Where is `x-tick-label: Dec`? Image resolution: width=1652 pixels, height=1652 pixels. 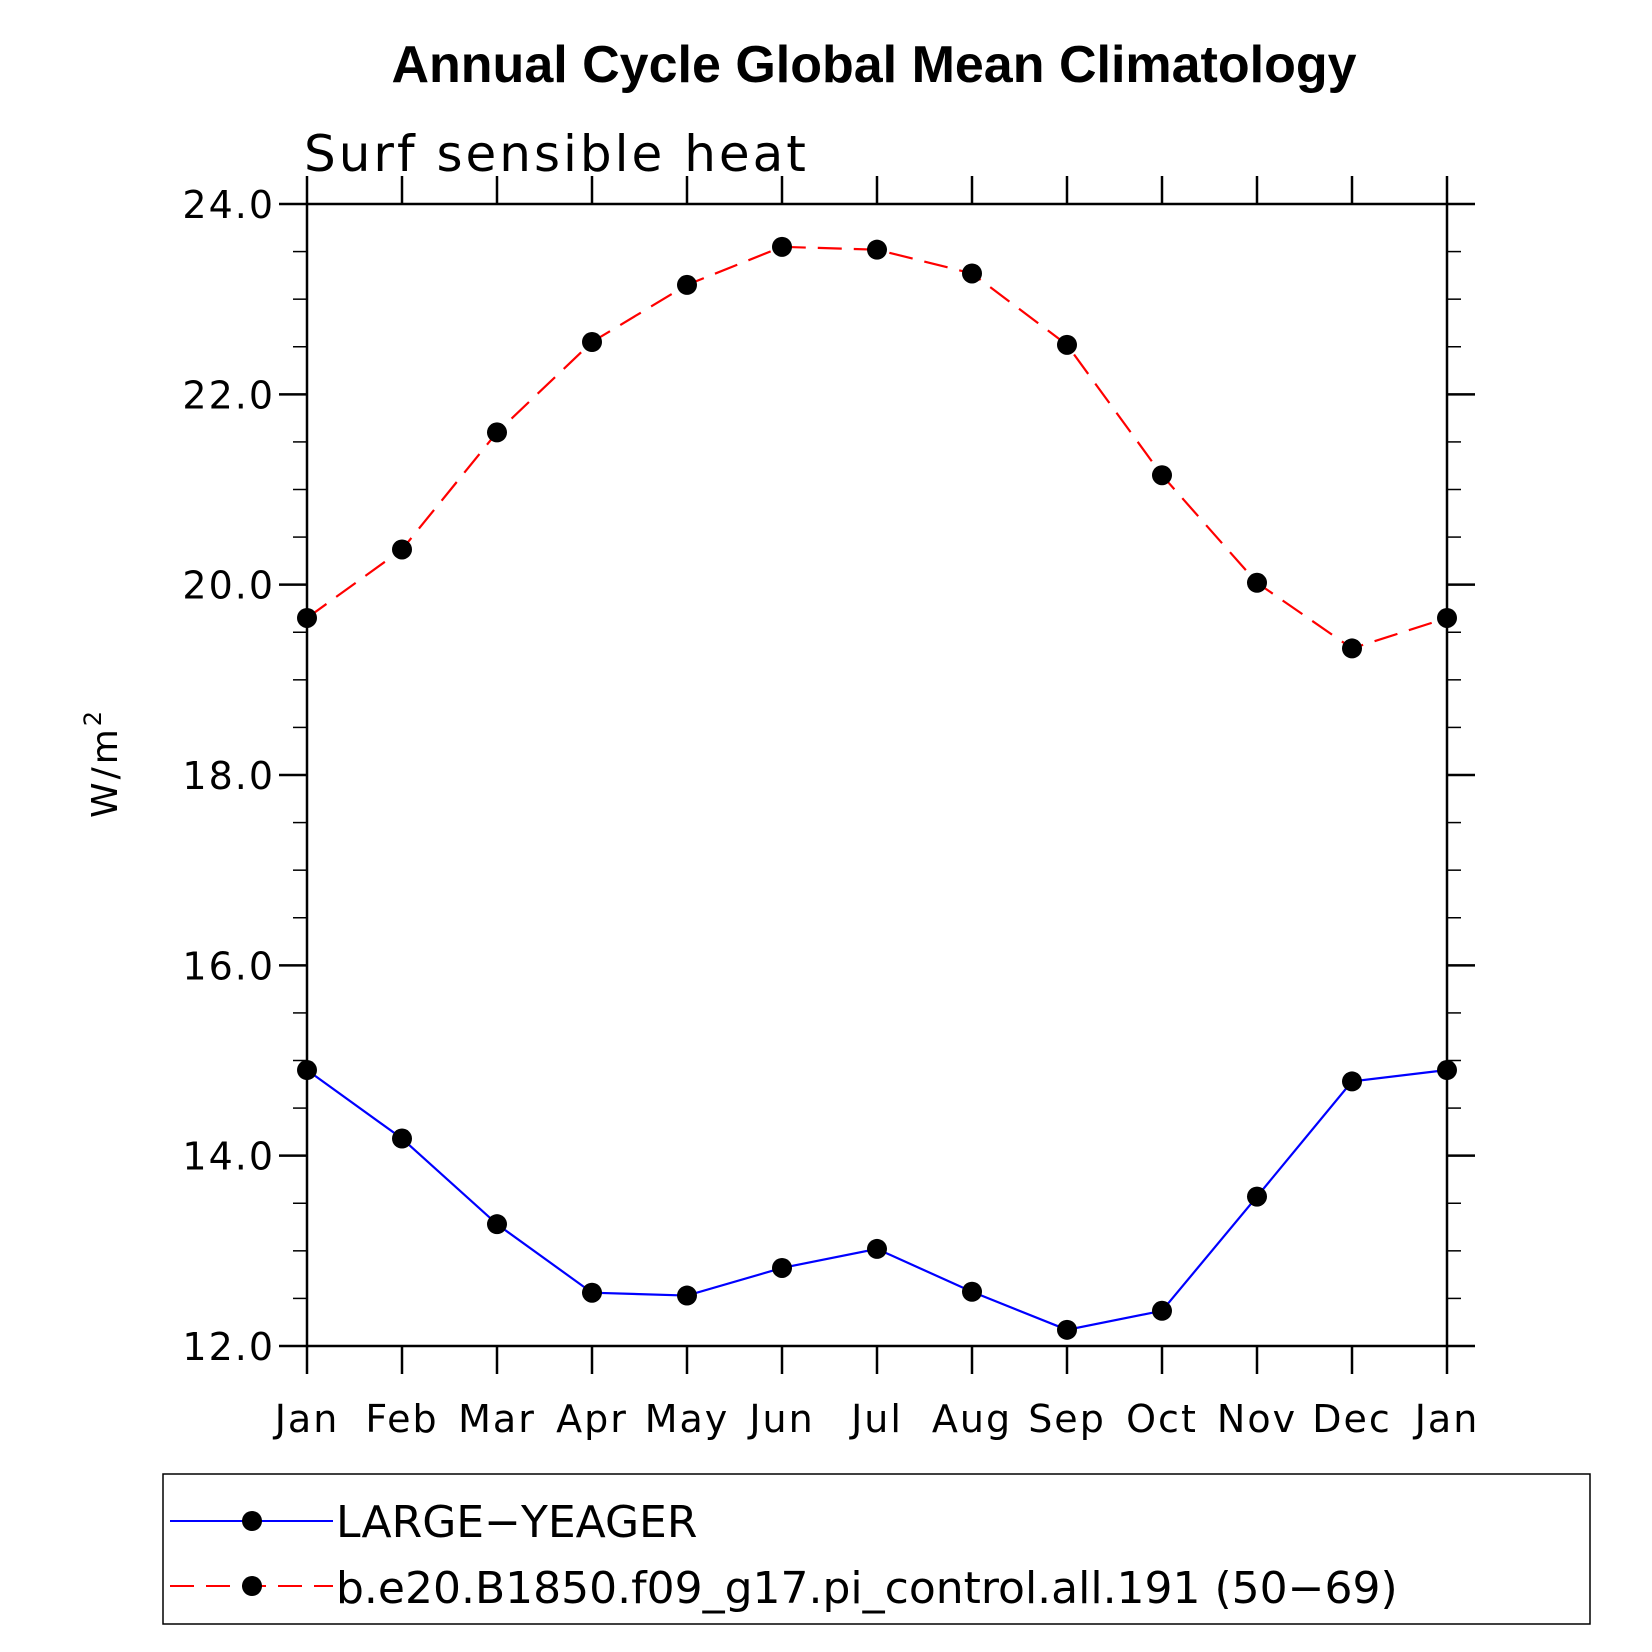
x-tick-label: Dec is located at coordinates (1352, 1419).